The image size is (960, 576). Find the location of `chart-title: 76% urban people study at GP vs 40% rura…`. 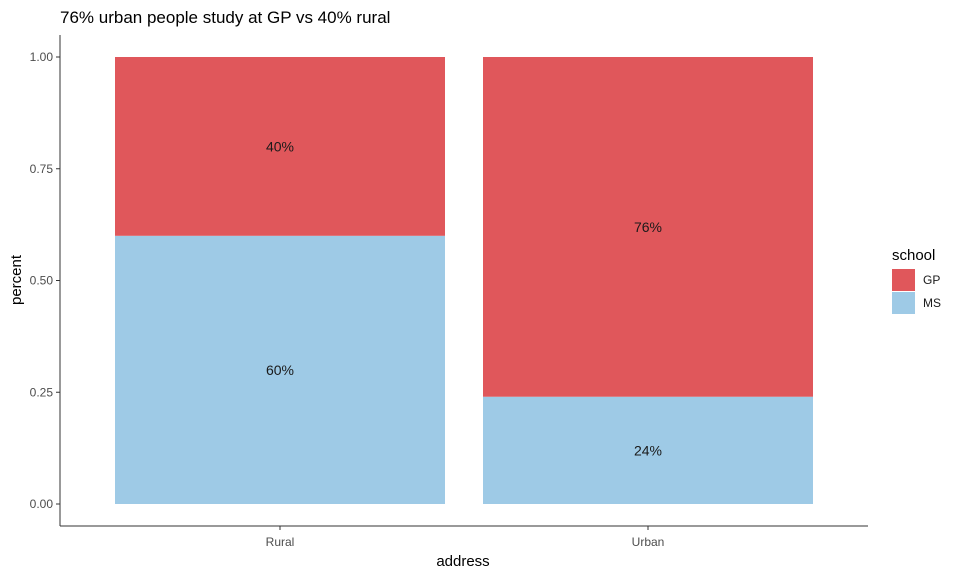

chart-title: 76% urban people study at GP vs 40% rura… is located at coordinates (225, 17).